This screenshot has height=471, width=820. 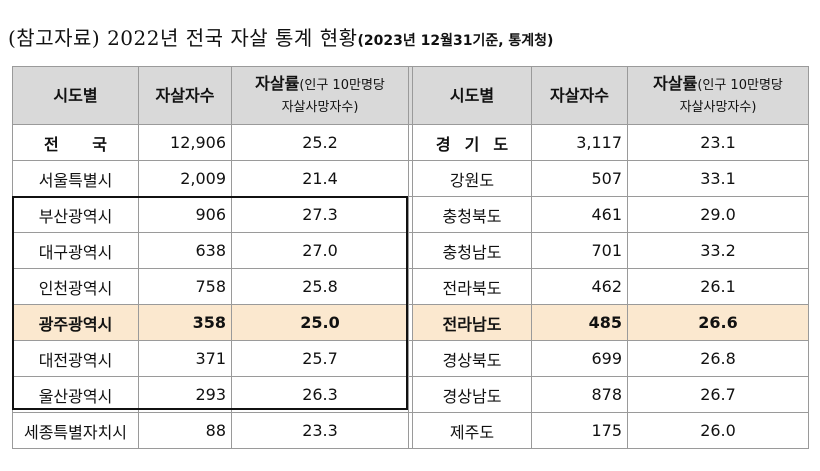 What do you see at coordinates (472, 178) in the screenshot?
I see `region-cell: 강원도` at bounding box center [472, 178].